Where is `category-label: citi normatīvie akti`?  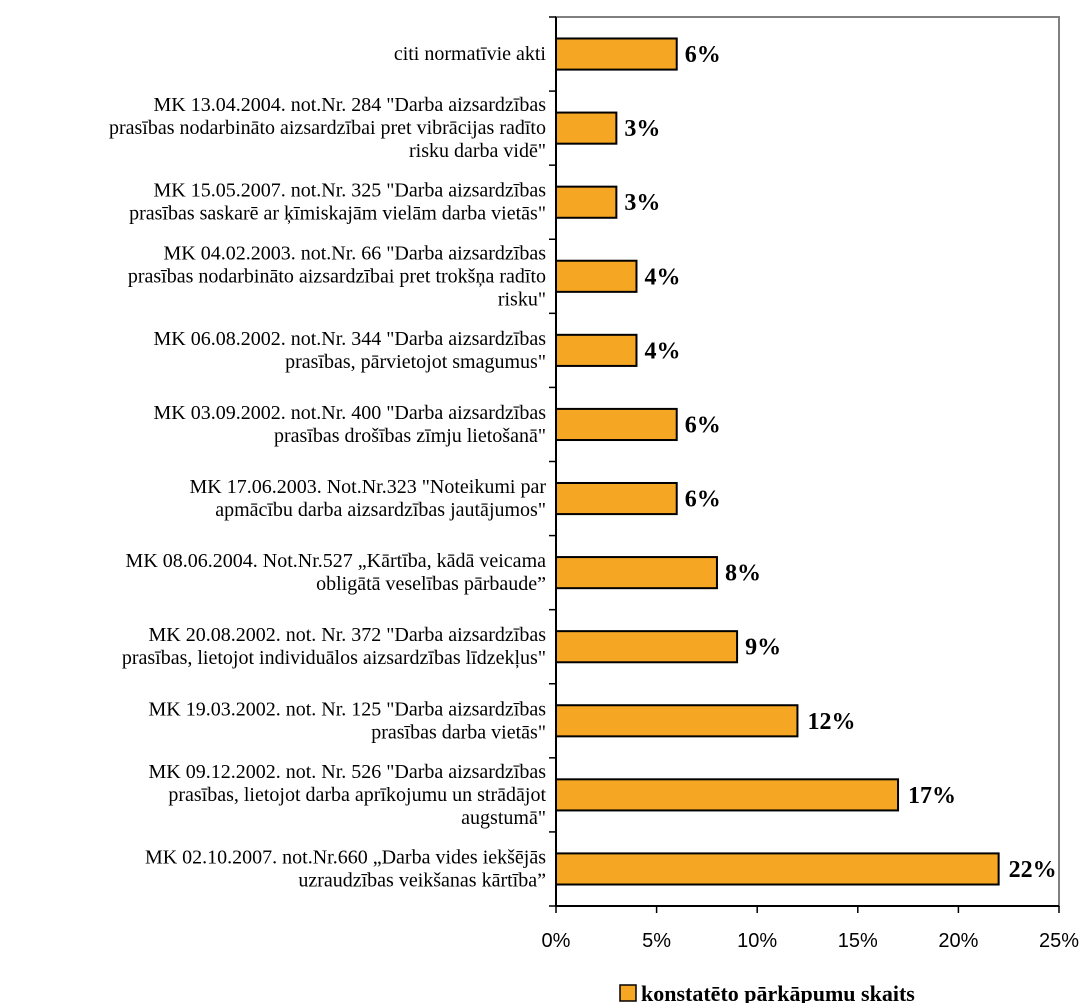 category-label: citi normatīvie akti is located at coordinates (470, 54).